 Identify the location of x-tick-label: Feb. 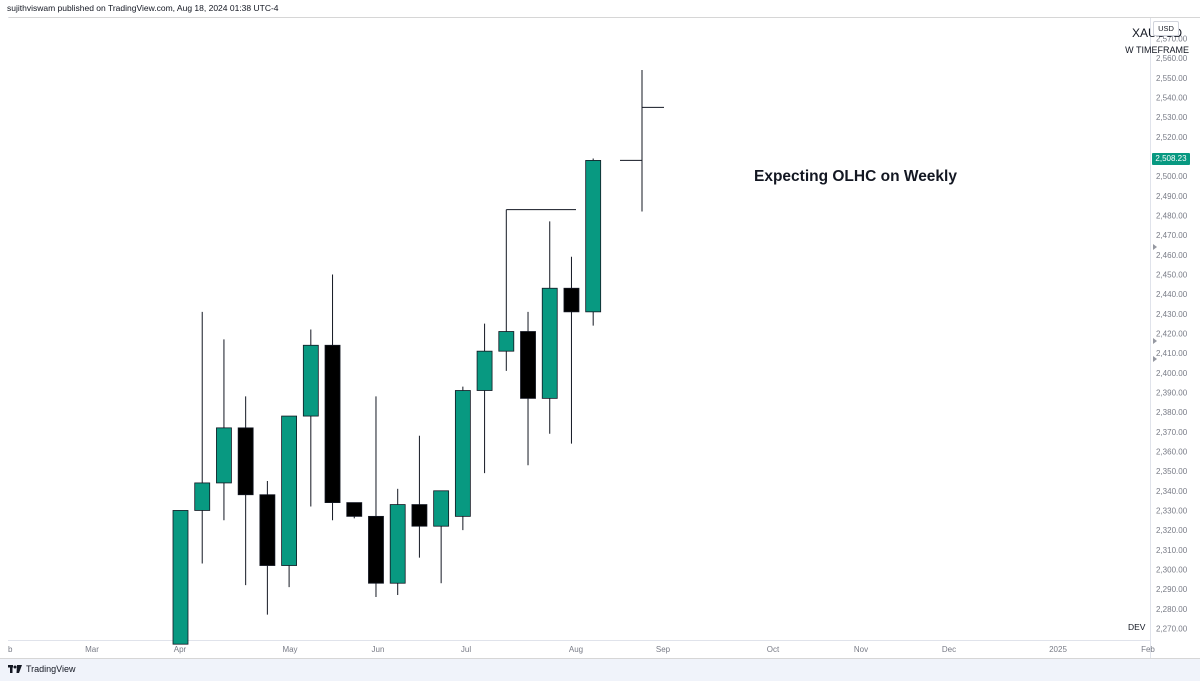
(1148, 649).